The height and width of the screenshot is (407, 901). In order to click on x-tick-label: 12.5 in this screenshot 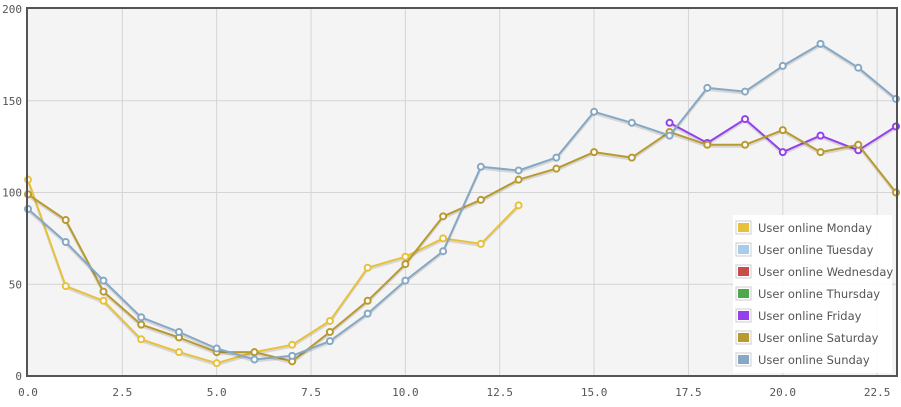, I will do `click(499, 392)`.